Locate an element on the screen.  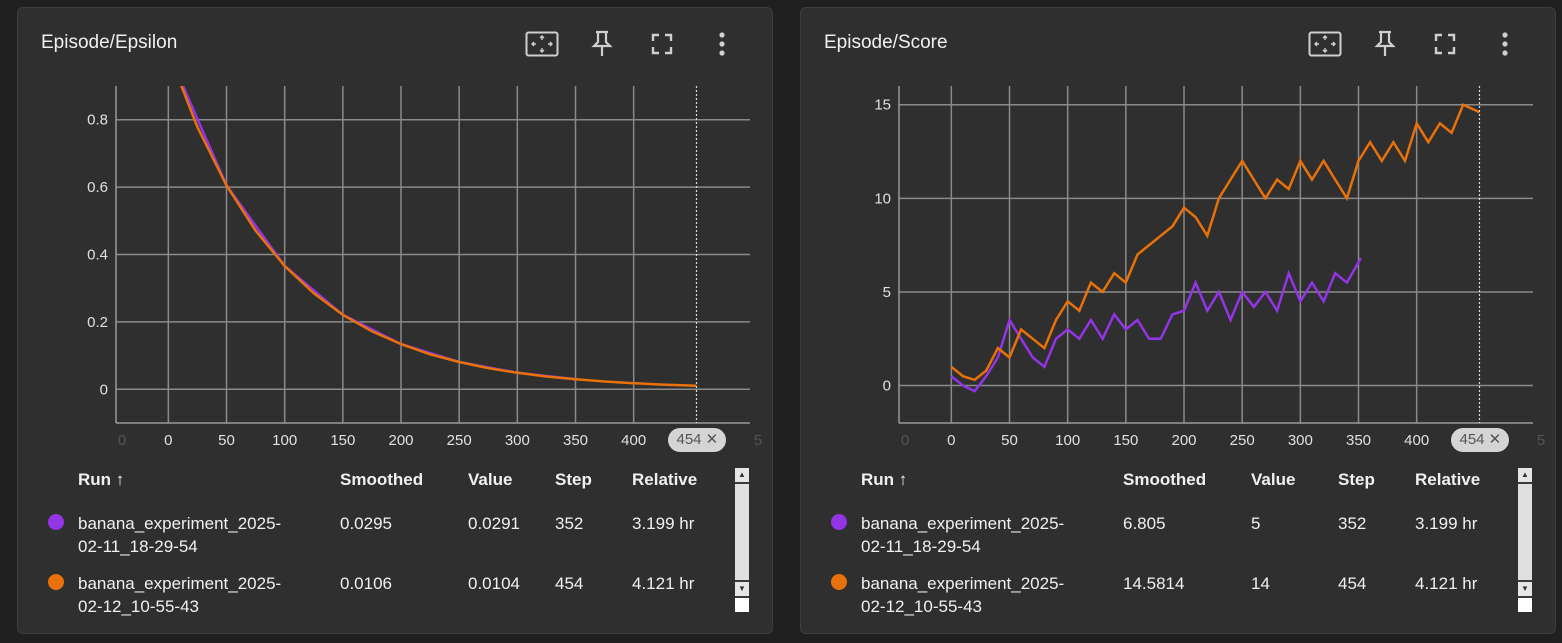
smoothed-value: 14.5814 is located at coordinates (1154, 583).